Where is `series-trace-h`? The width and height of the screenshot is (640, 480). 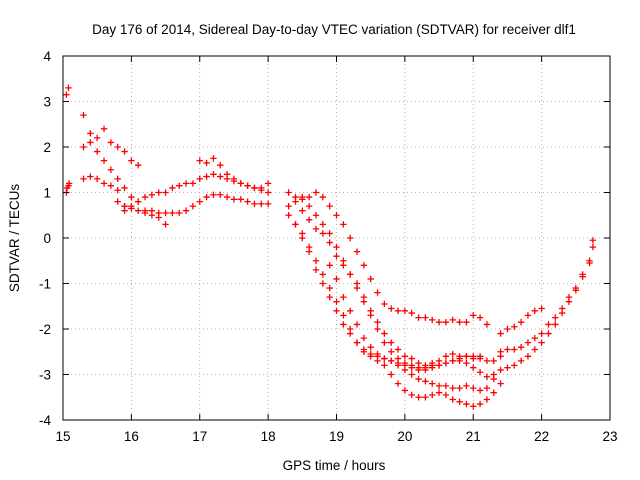 series-trace-h is located at coordinates (394, 282).